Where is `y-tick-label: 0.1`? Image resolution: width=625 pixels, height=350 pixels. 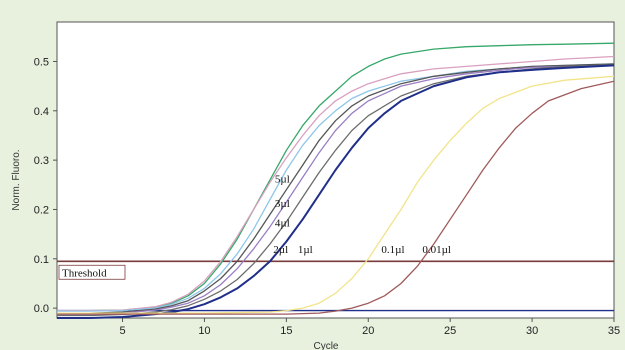
y-tick-label: 0.1 is located at coordinates (41, 260).